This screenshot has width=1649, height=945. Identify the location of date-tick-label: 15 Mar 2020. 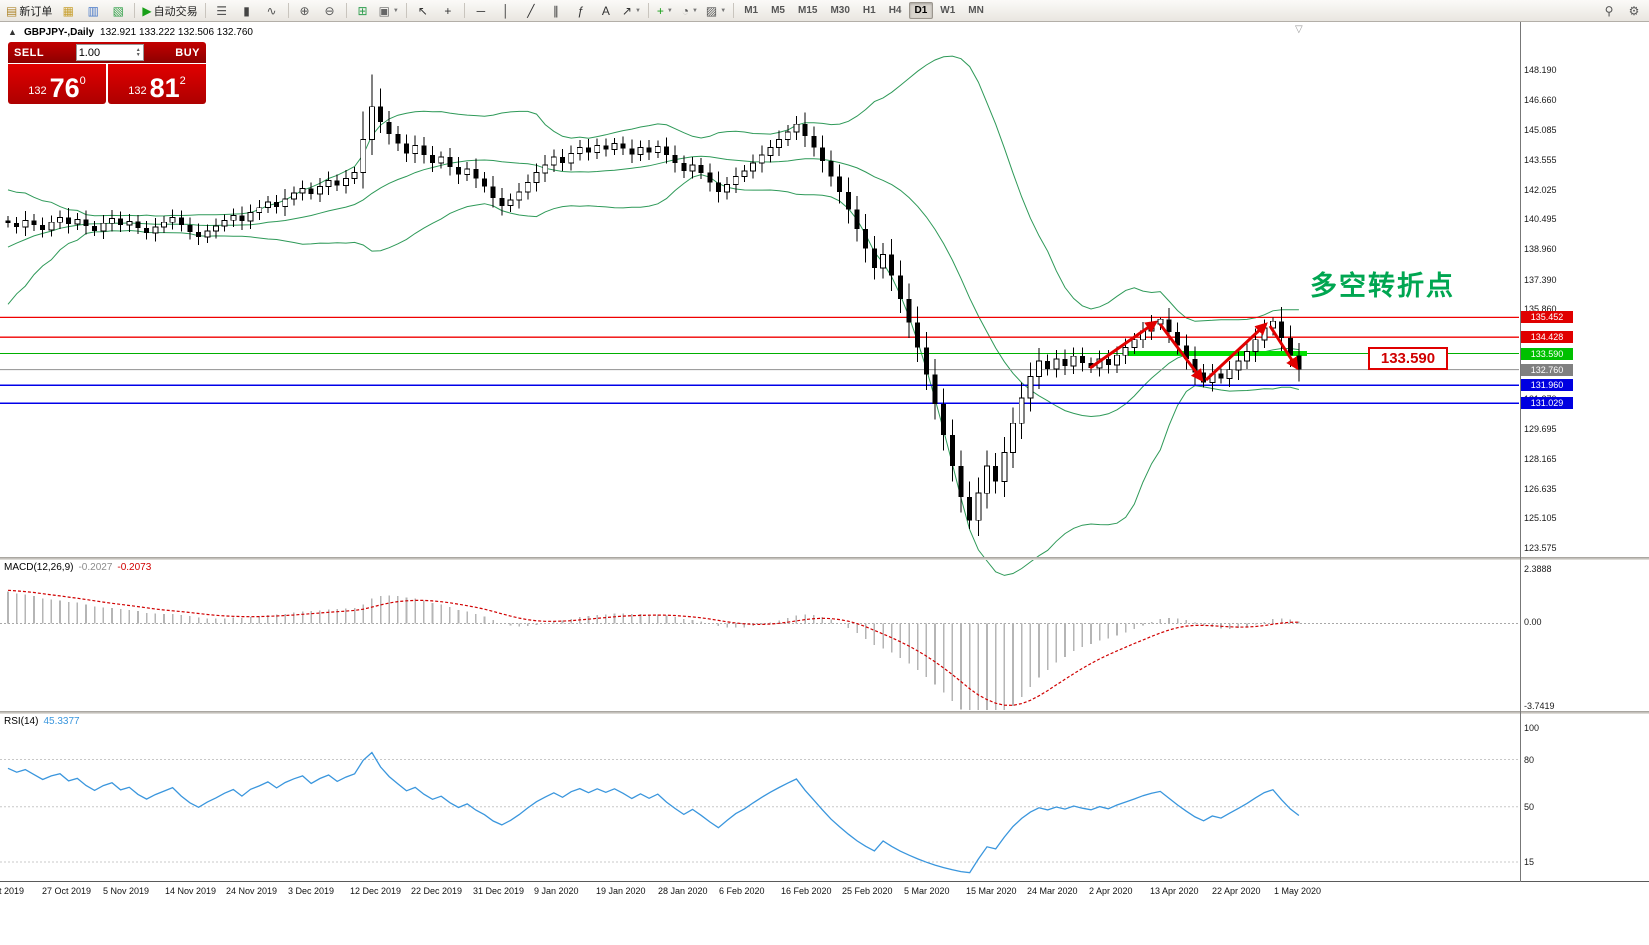
(991, 891).